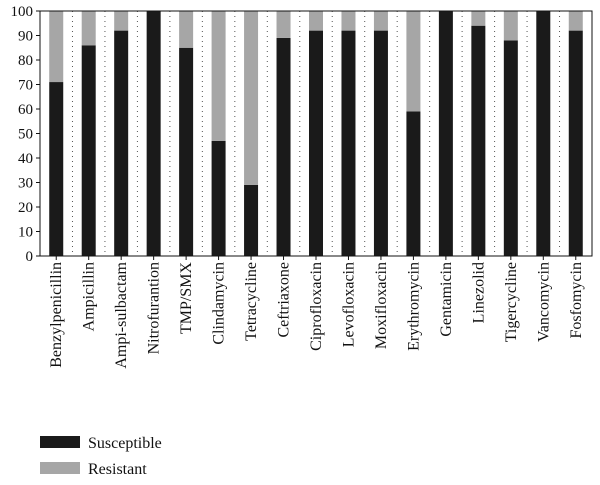 This screenshot has width=600, height=485. I want to click on legend: Susceptible Resistant, so click(101, 456).